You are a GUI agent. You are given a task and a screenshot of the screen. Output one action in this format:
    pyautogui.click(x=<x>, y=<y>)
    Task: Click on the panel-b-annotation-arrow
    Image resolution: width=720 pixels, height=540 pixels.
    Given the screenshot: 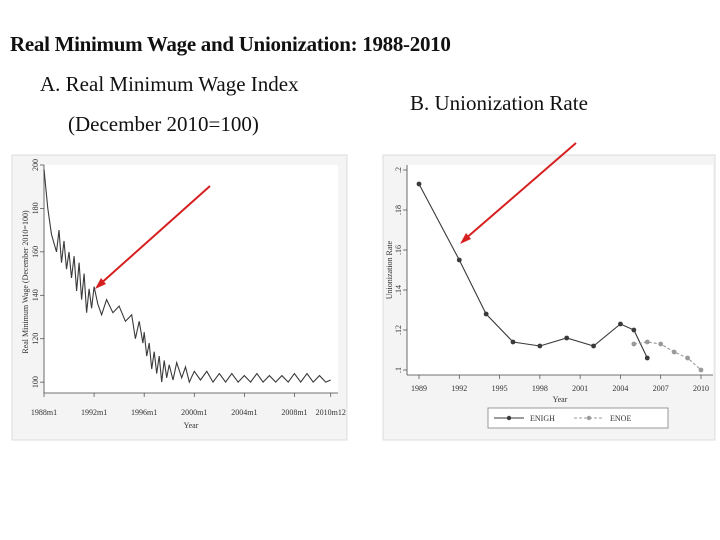 What is the action you would take?
    pyautogui.click(x=520, y=191)
    